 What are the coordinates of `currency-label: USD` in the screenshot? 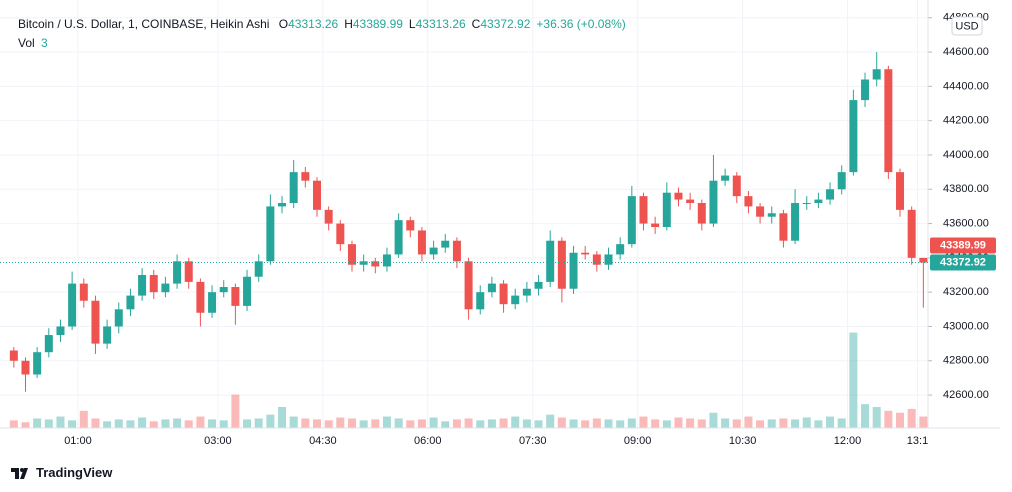 It's located at (966, 26).